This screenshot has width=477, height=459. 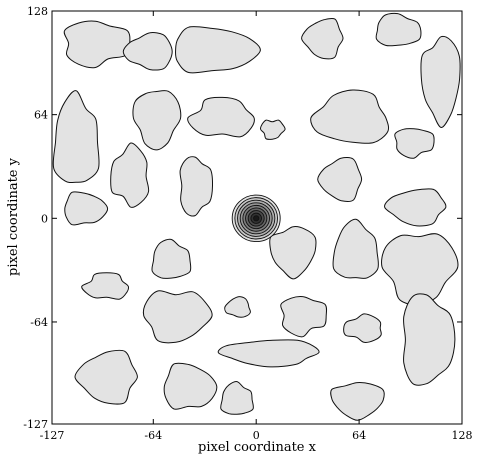 I want to click on y-tick-label: 128, so click(x=37, y=11).